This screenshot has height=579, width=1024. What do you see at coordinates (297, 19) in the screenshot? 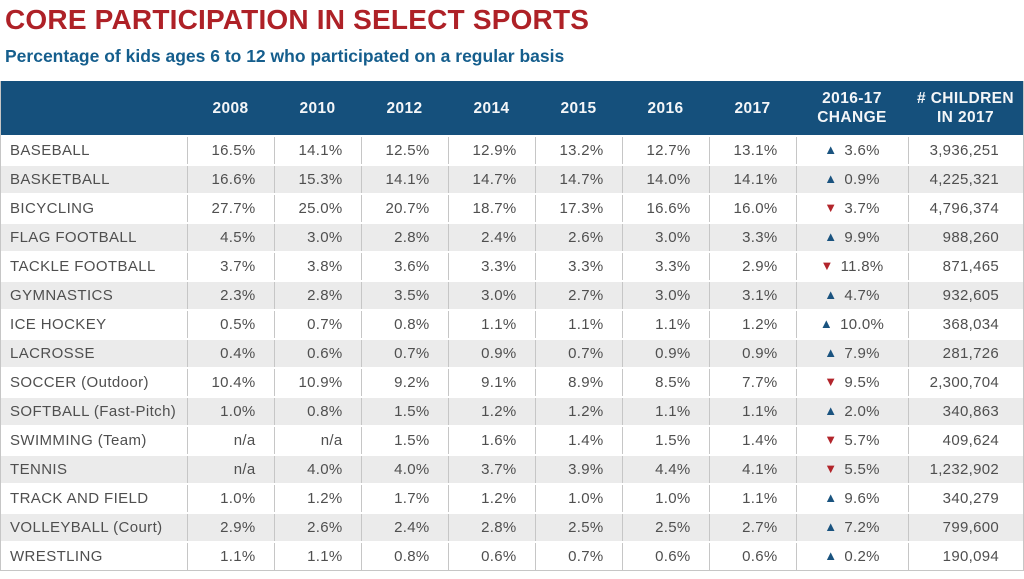
I see `page-title: CORE PARTICIPATION IN SELECT SPORTS` at bounding box center [297, 19].